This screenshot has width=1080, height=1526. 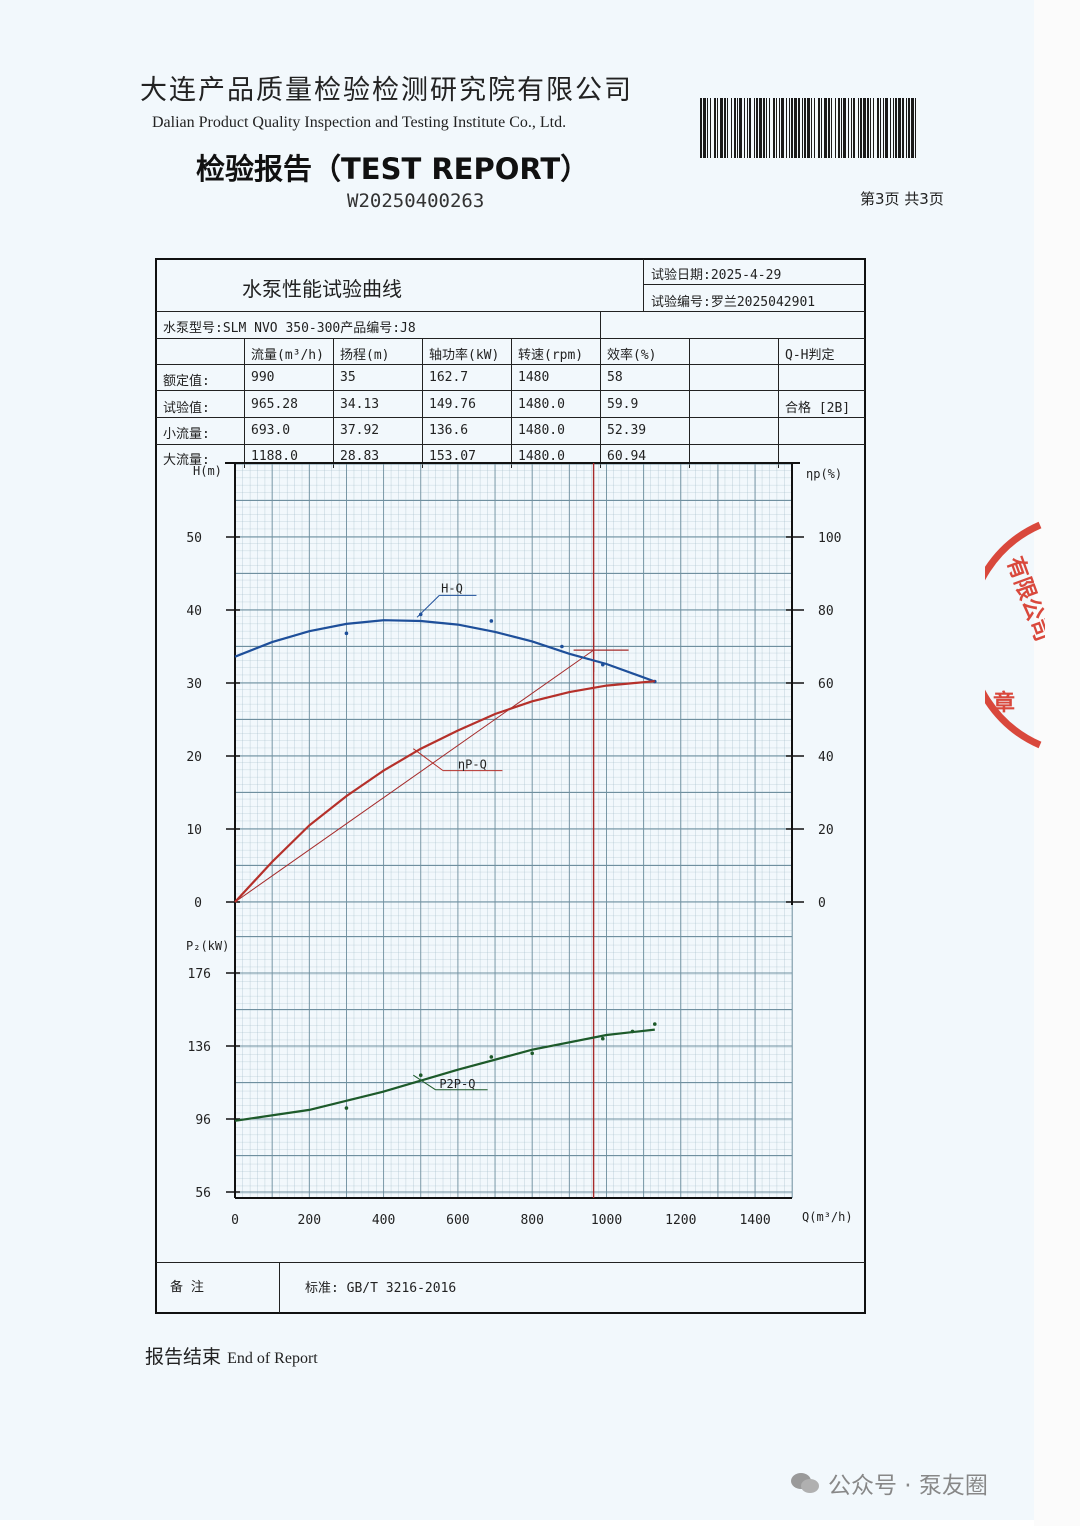 I want to click on table-cell: 1188.0, so click(x=274, y=456).